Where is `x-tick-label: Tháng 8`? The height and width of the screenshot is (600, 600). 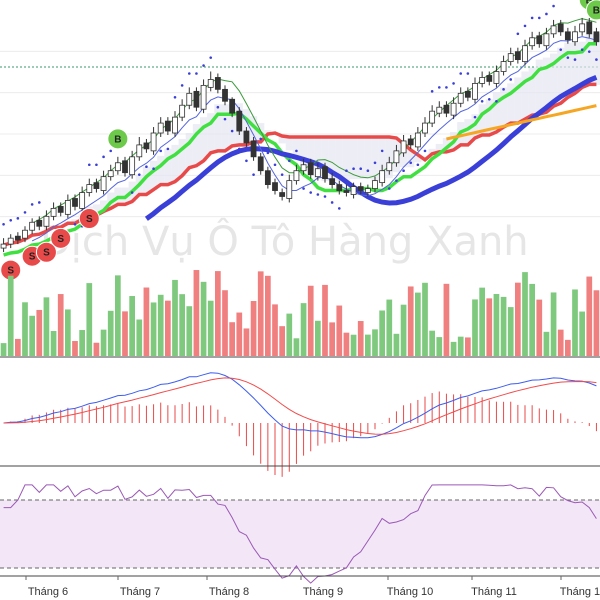 x-tick-label: Tháng 8 is located at coordinates (229, 592).